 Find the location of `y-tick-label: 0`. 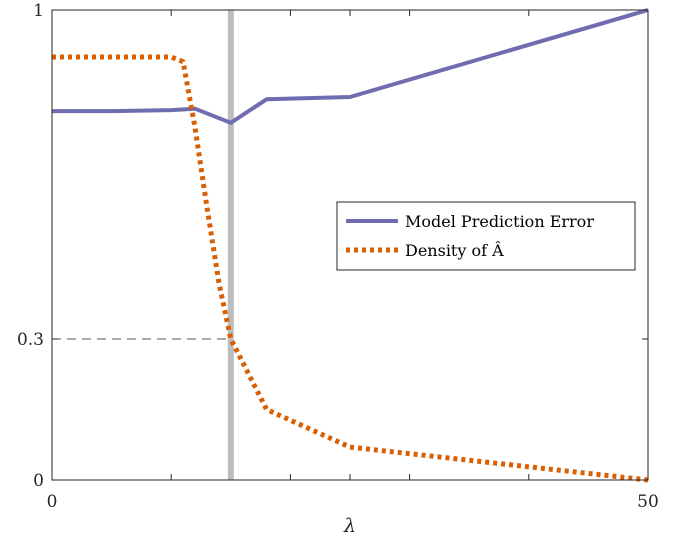

y-tick-label: 0 is located at coordinates (38, 481).